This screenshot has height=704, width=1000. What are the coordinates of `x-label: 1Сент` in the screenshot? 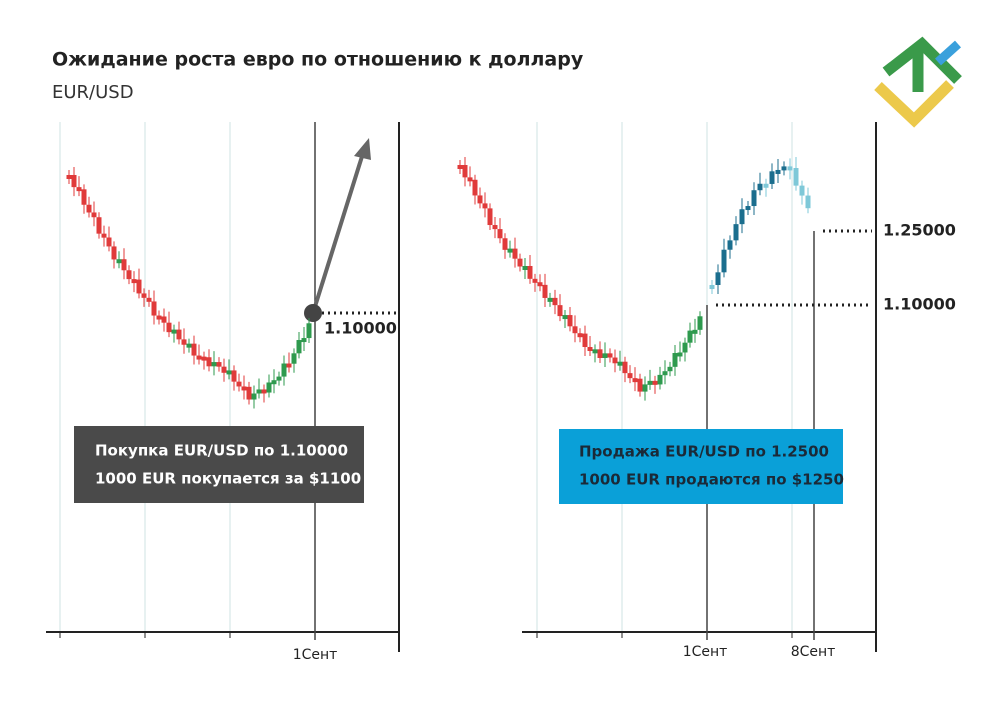 It's located at (315, 655).